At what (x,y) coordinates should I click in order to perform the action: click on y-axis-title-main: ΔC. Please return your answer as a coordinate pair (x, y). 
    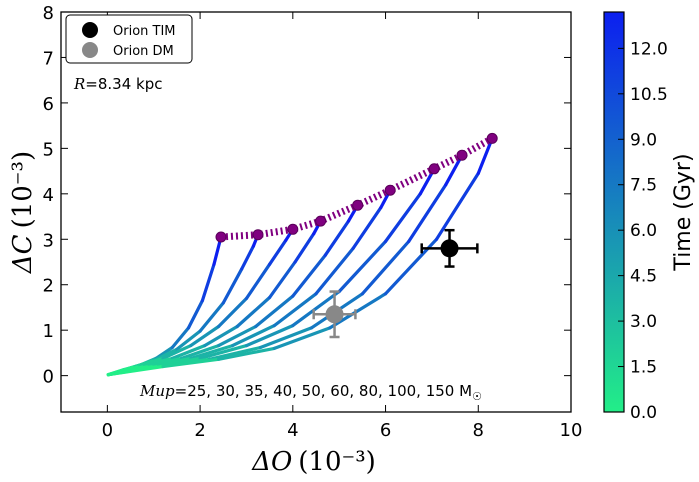
    Looking at the image, I should click on (23, 254).